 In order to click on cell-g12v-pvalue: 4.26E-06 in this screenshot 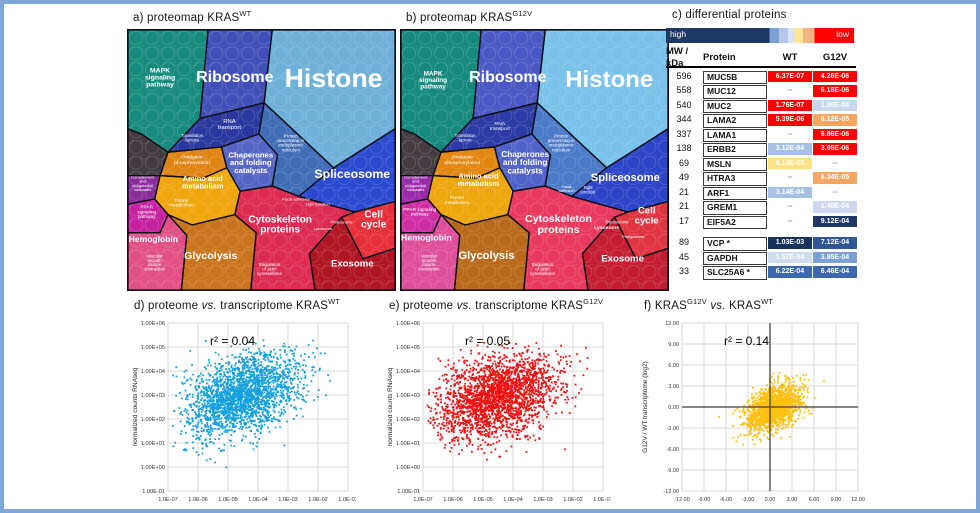, I will do `click(835, 76)`.